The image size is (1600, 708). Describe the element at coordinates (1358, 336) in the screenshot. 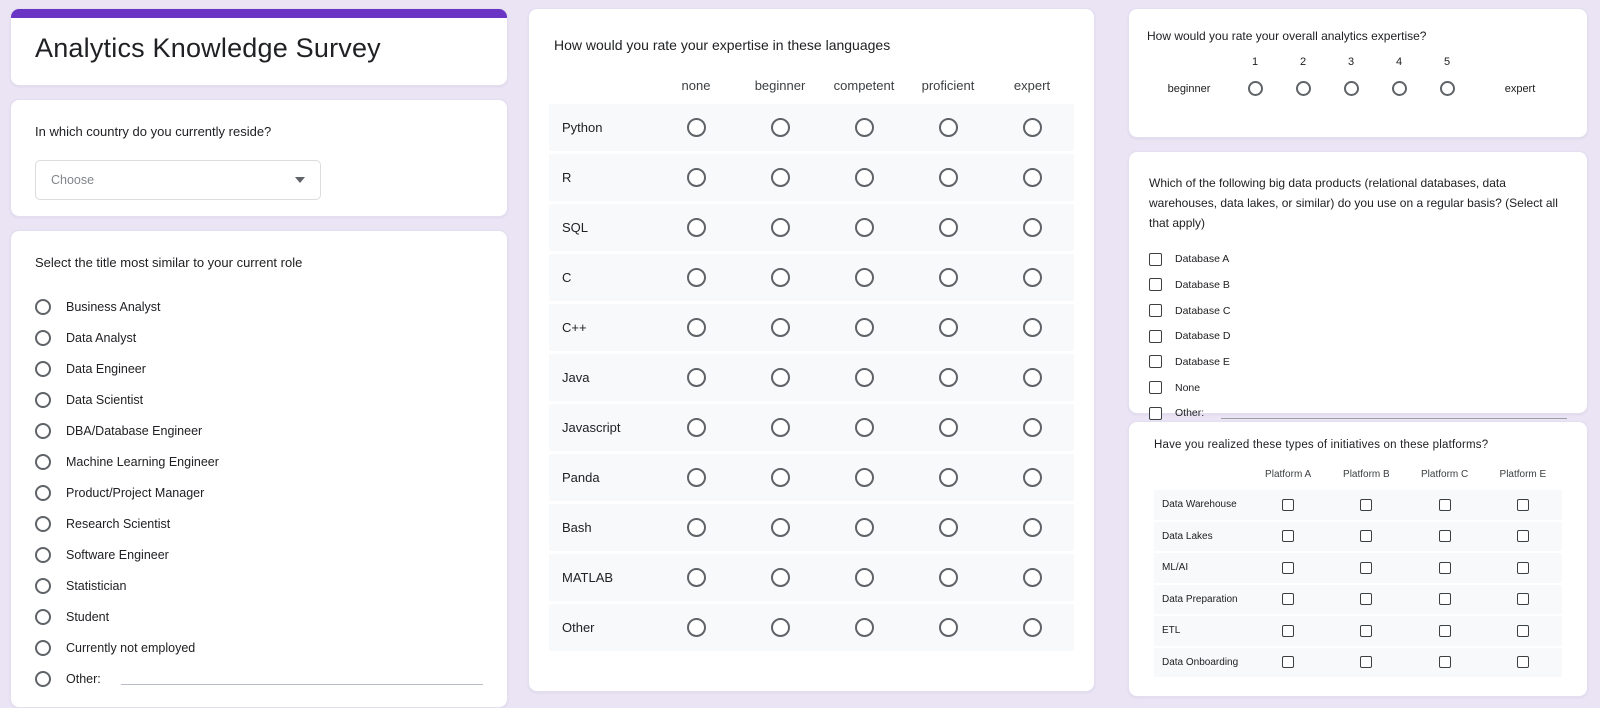

I see `product-option-database-d: Database D` at that location.